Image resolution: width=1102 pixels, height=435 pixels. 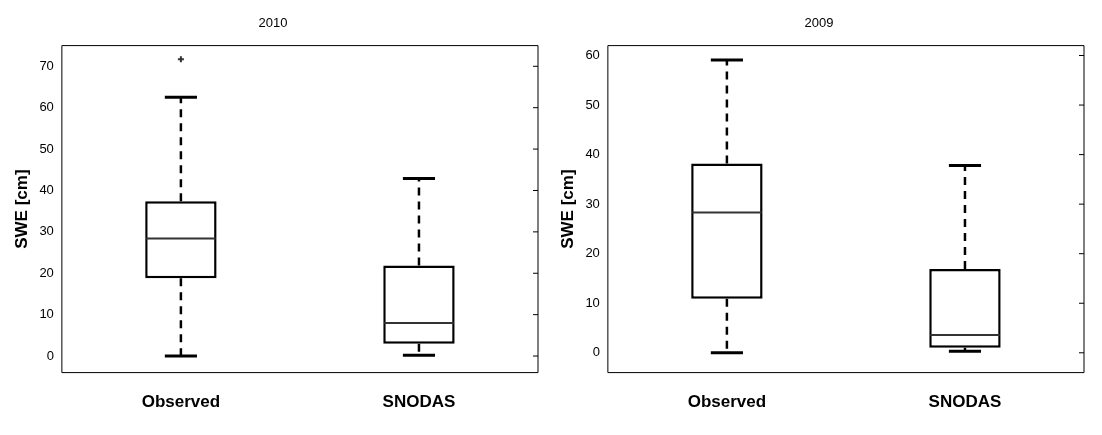 I want to click on chart-title: 2010, so click(x=273, y=23).